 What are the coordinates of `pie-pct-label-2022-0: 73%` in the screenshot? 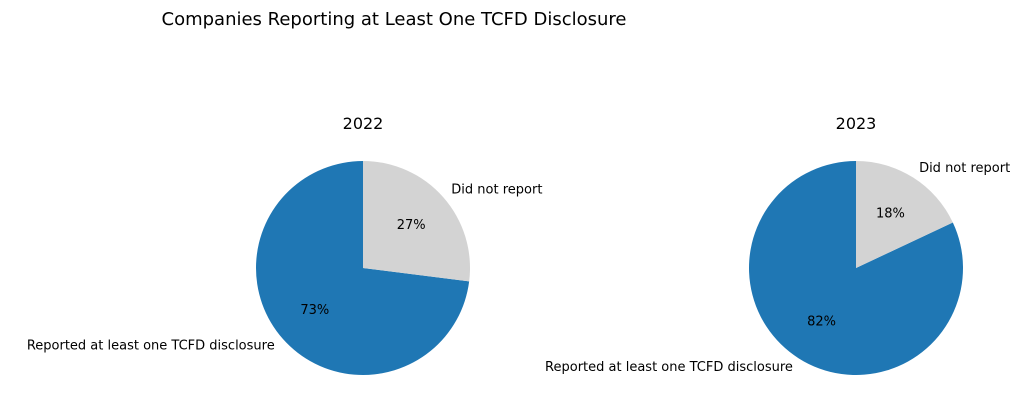 It's located at (314, 310).